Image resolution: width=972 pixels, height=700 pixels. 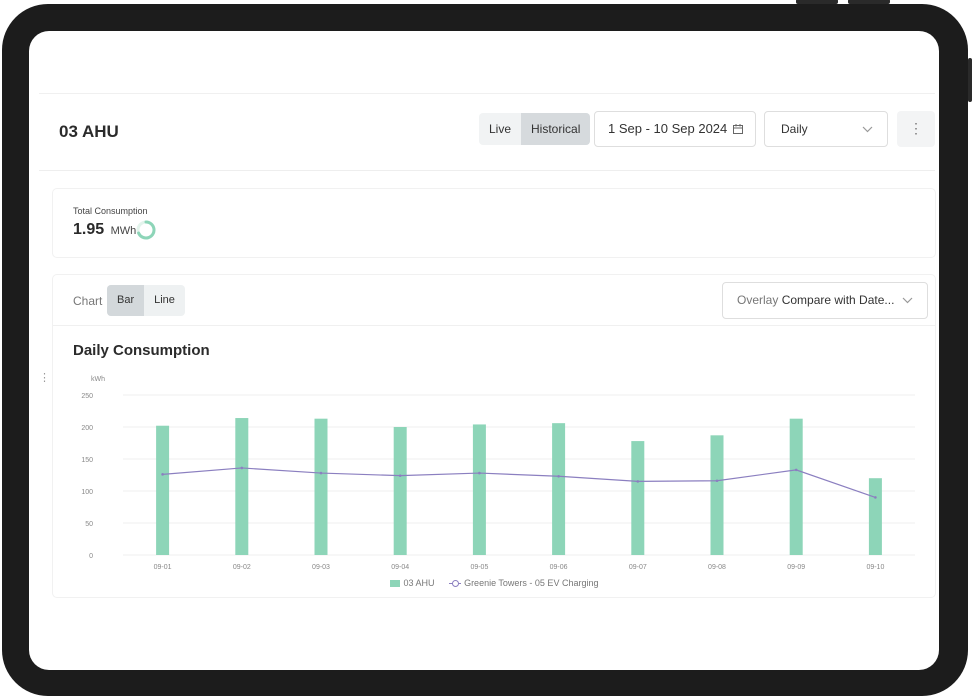 What do you see at coordinates (717, 567) in the screenshot?
I see `x-tick-label: 09-08` at bounding box center [717, 567].